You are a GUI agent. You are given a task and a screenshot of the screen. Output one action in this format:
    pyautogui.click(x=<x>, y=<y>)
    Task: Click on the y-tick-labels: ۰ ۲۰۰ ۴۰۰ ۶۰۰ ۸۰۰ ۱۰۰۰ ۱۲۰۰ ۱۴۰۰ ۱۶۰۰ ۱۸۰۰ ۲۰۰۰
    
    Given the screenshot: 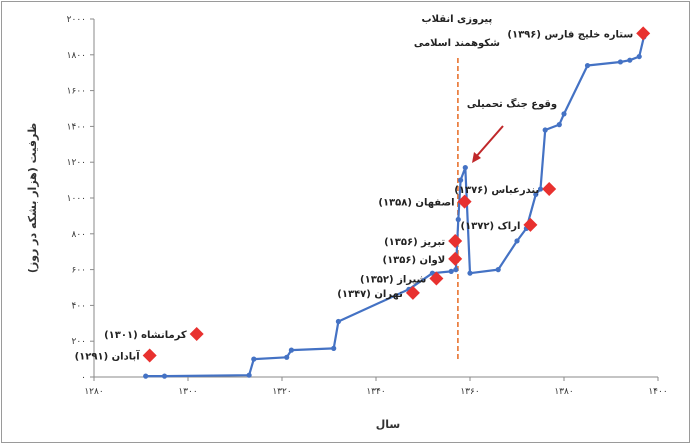 What is the action you would take?
    pyautogui.click(x=80, y=199)
    